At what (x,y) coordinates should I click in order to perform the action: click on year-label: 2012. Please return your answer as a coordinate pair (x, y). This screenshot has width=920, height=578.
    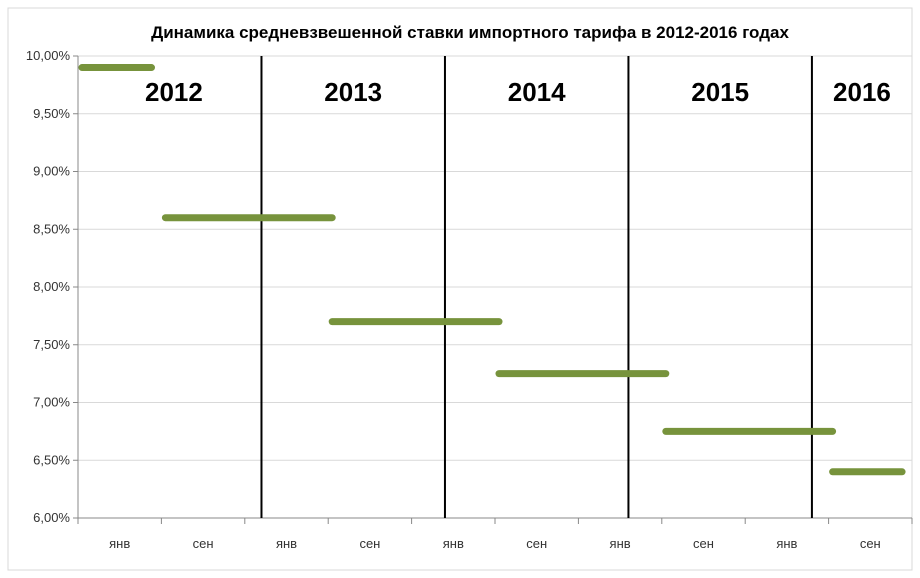
    Looking at the image, I should click on (174, 92).